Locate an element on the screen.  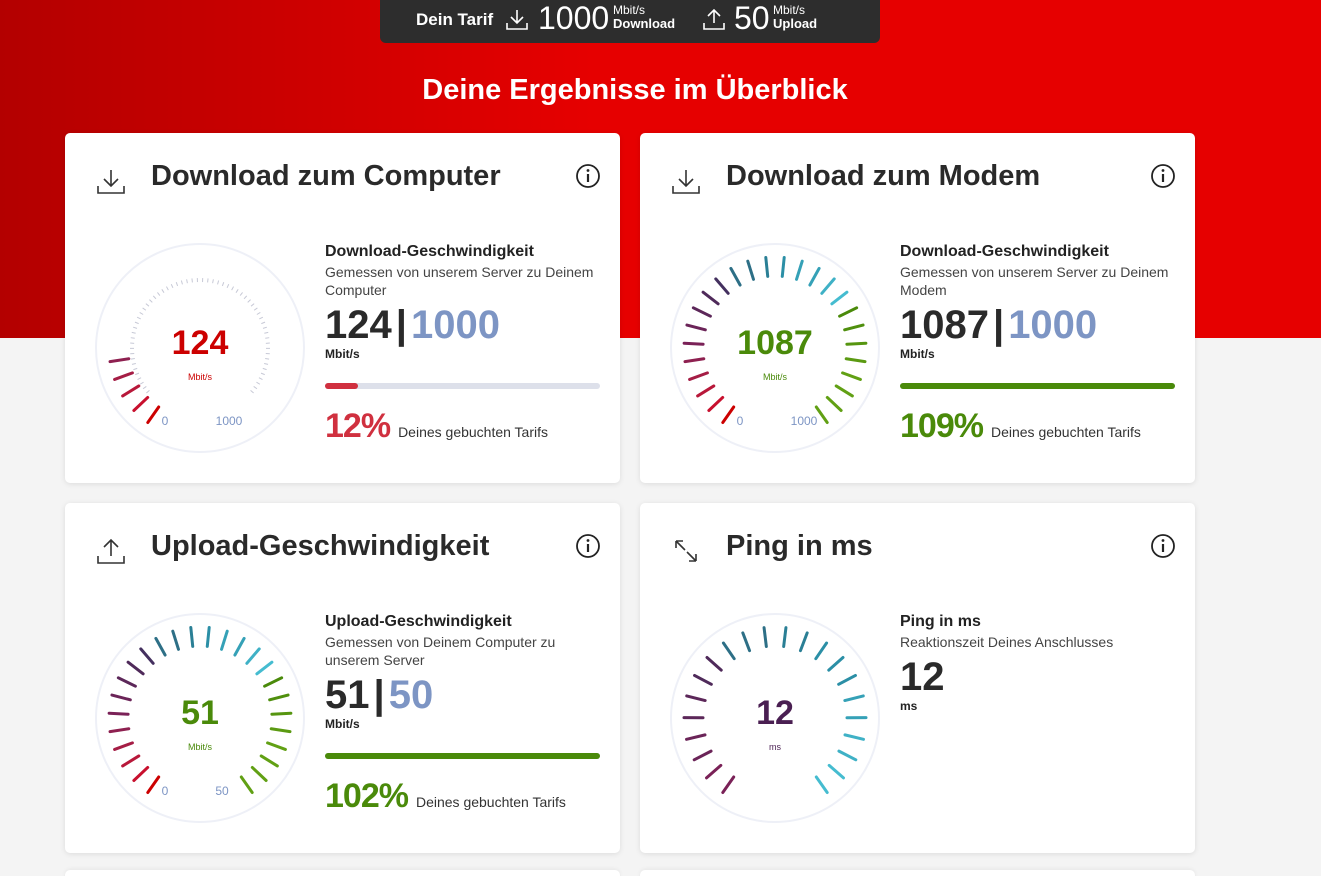
ping-arrows-icon is located at coordinates (686, 551).